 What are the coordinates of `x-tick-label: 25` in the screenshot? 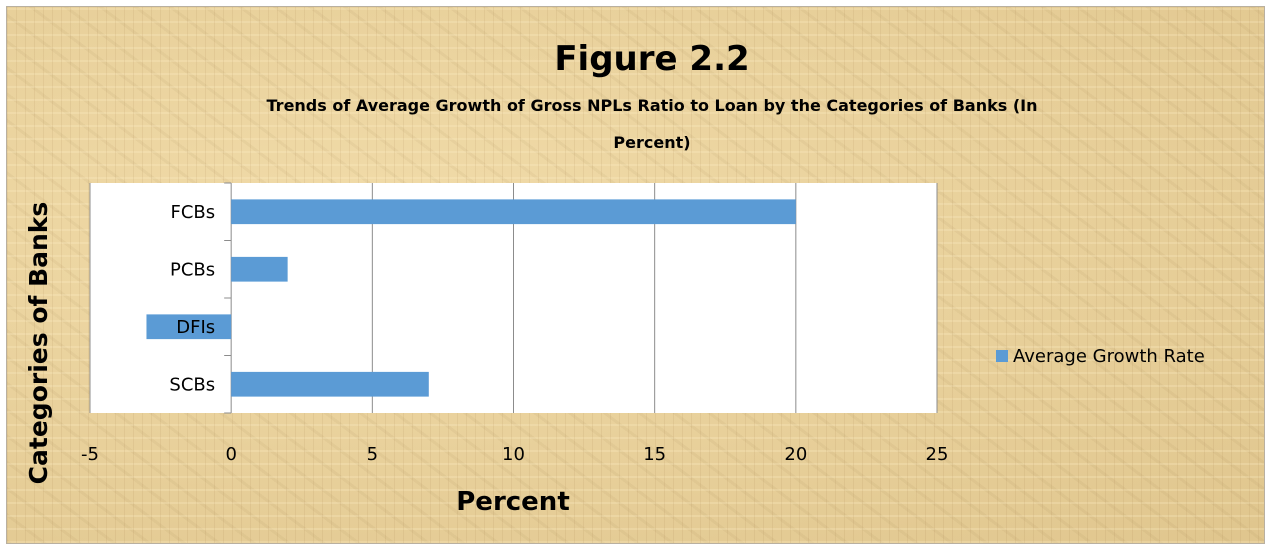 It's located at (937, 454).